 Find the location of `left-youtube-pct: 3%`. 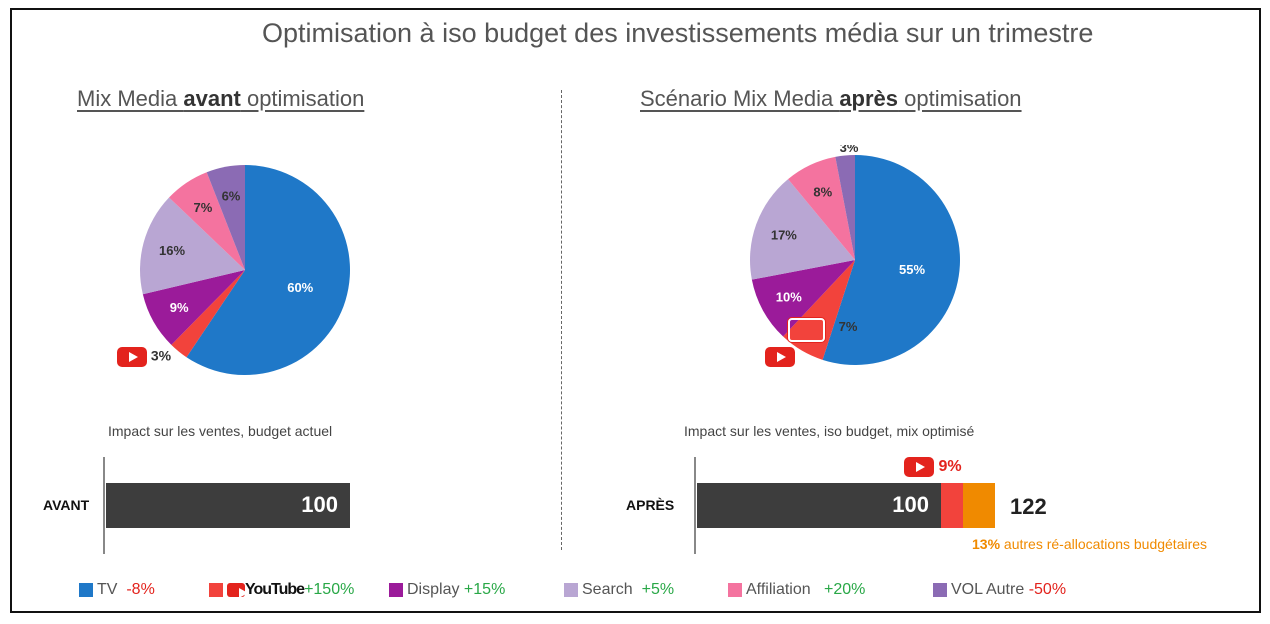

left-youtube-pct: 3% is located at coordinates (161, 355).